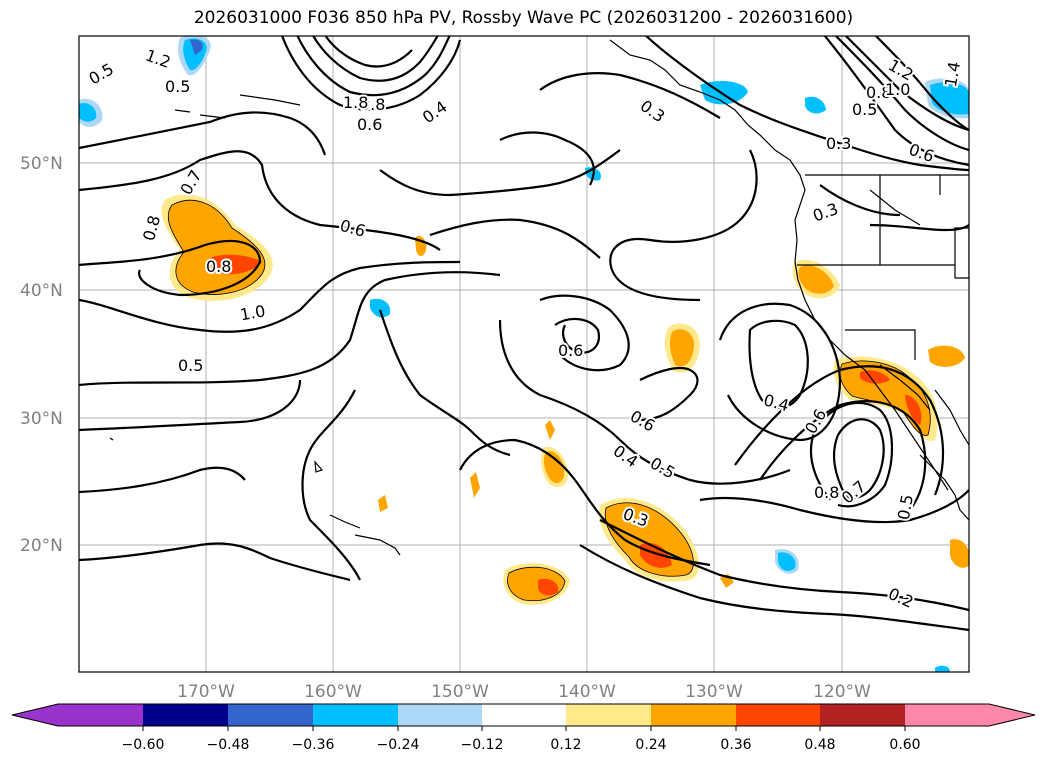  What do you see at coordinates (904, 745) in the screenshot?
I see `colorbar-tick-label: 0.60` at bounding box center [904, 745].